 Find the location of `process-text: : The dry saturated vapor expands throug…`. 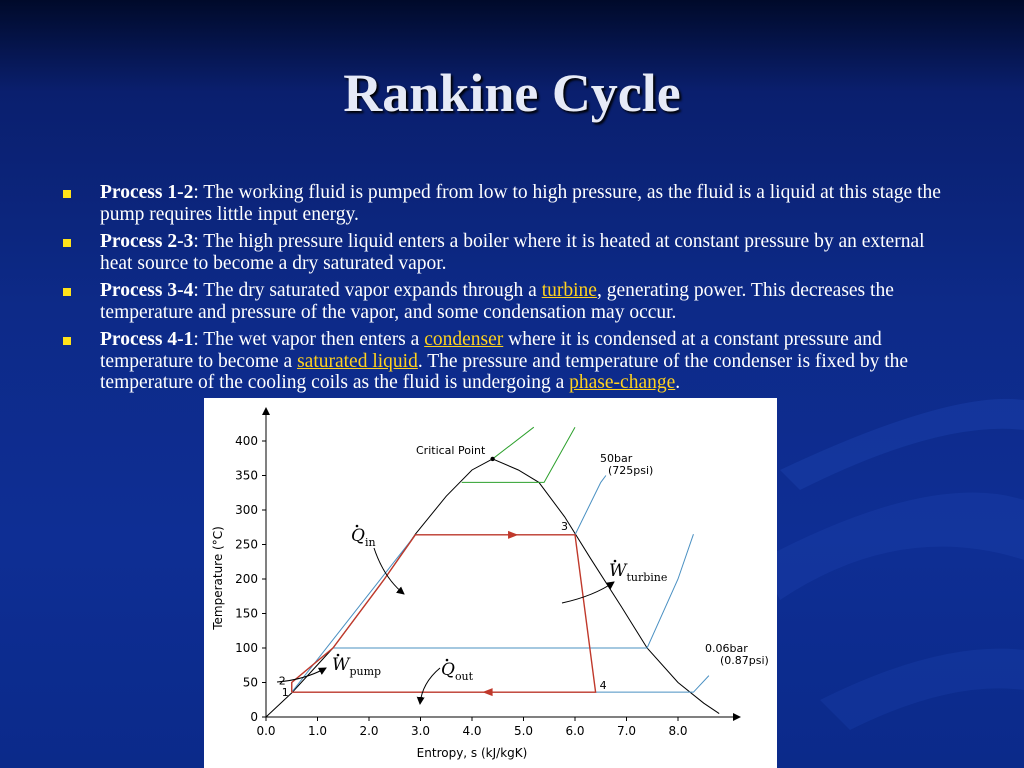

process-text: : The dry saturated vapor expands throug… is located at coordinates (367, 290).